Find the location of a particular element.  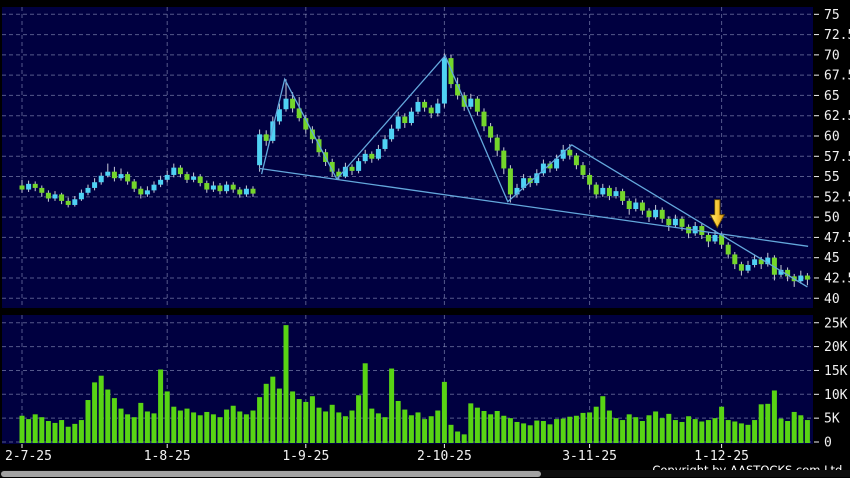

volume-tick-label: 20K is located at coordinates (836, 347).